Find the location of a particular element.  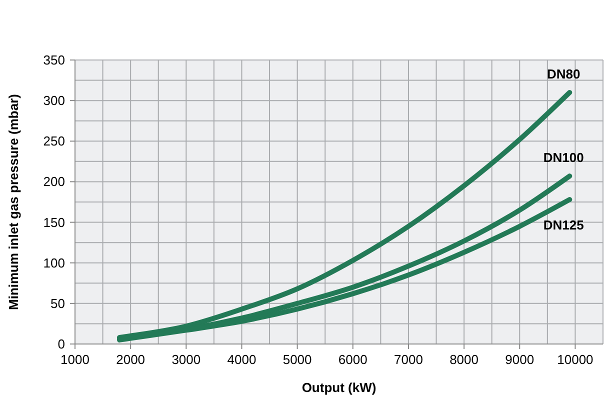

y-tick-label: 200 is located at coordinates (54, 182).